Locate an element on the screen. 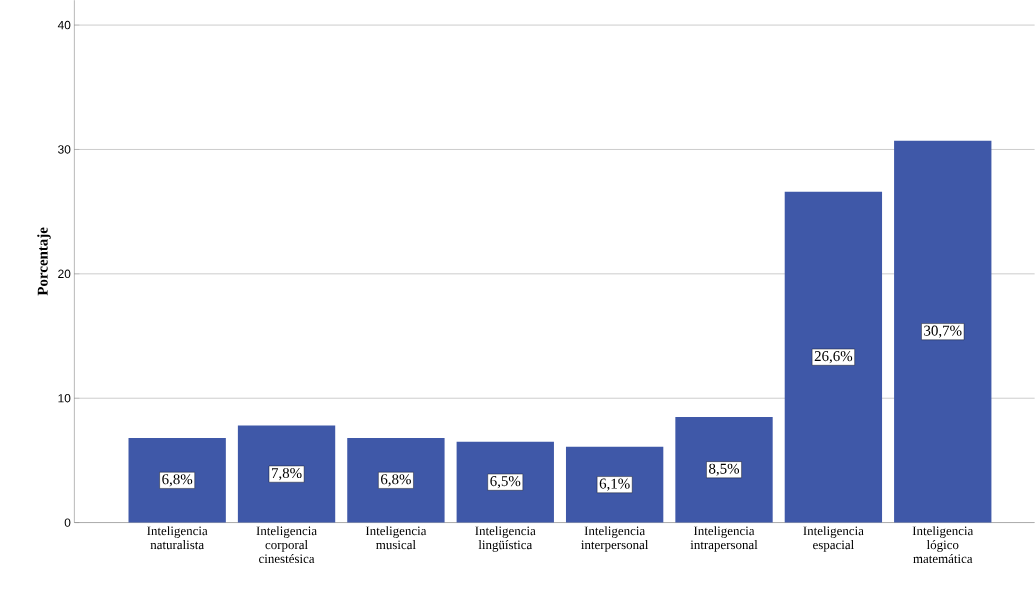 The image size is (1035, 595). y-tick-label: 20 is located at coordinates (64, 274).